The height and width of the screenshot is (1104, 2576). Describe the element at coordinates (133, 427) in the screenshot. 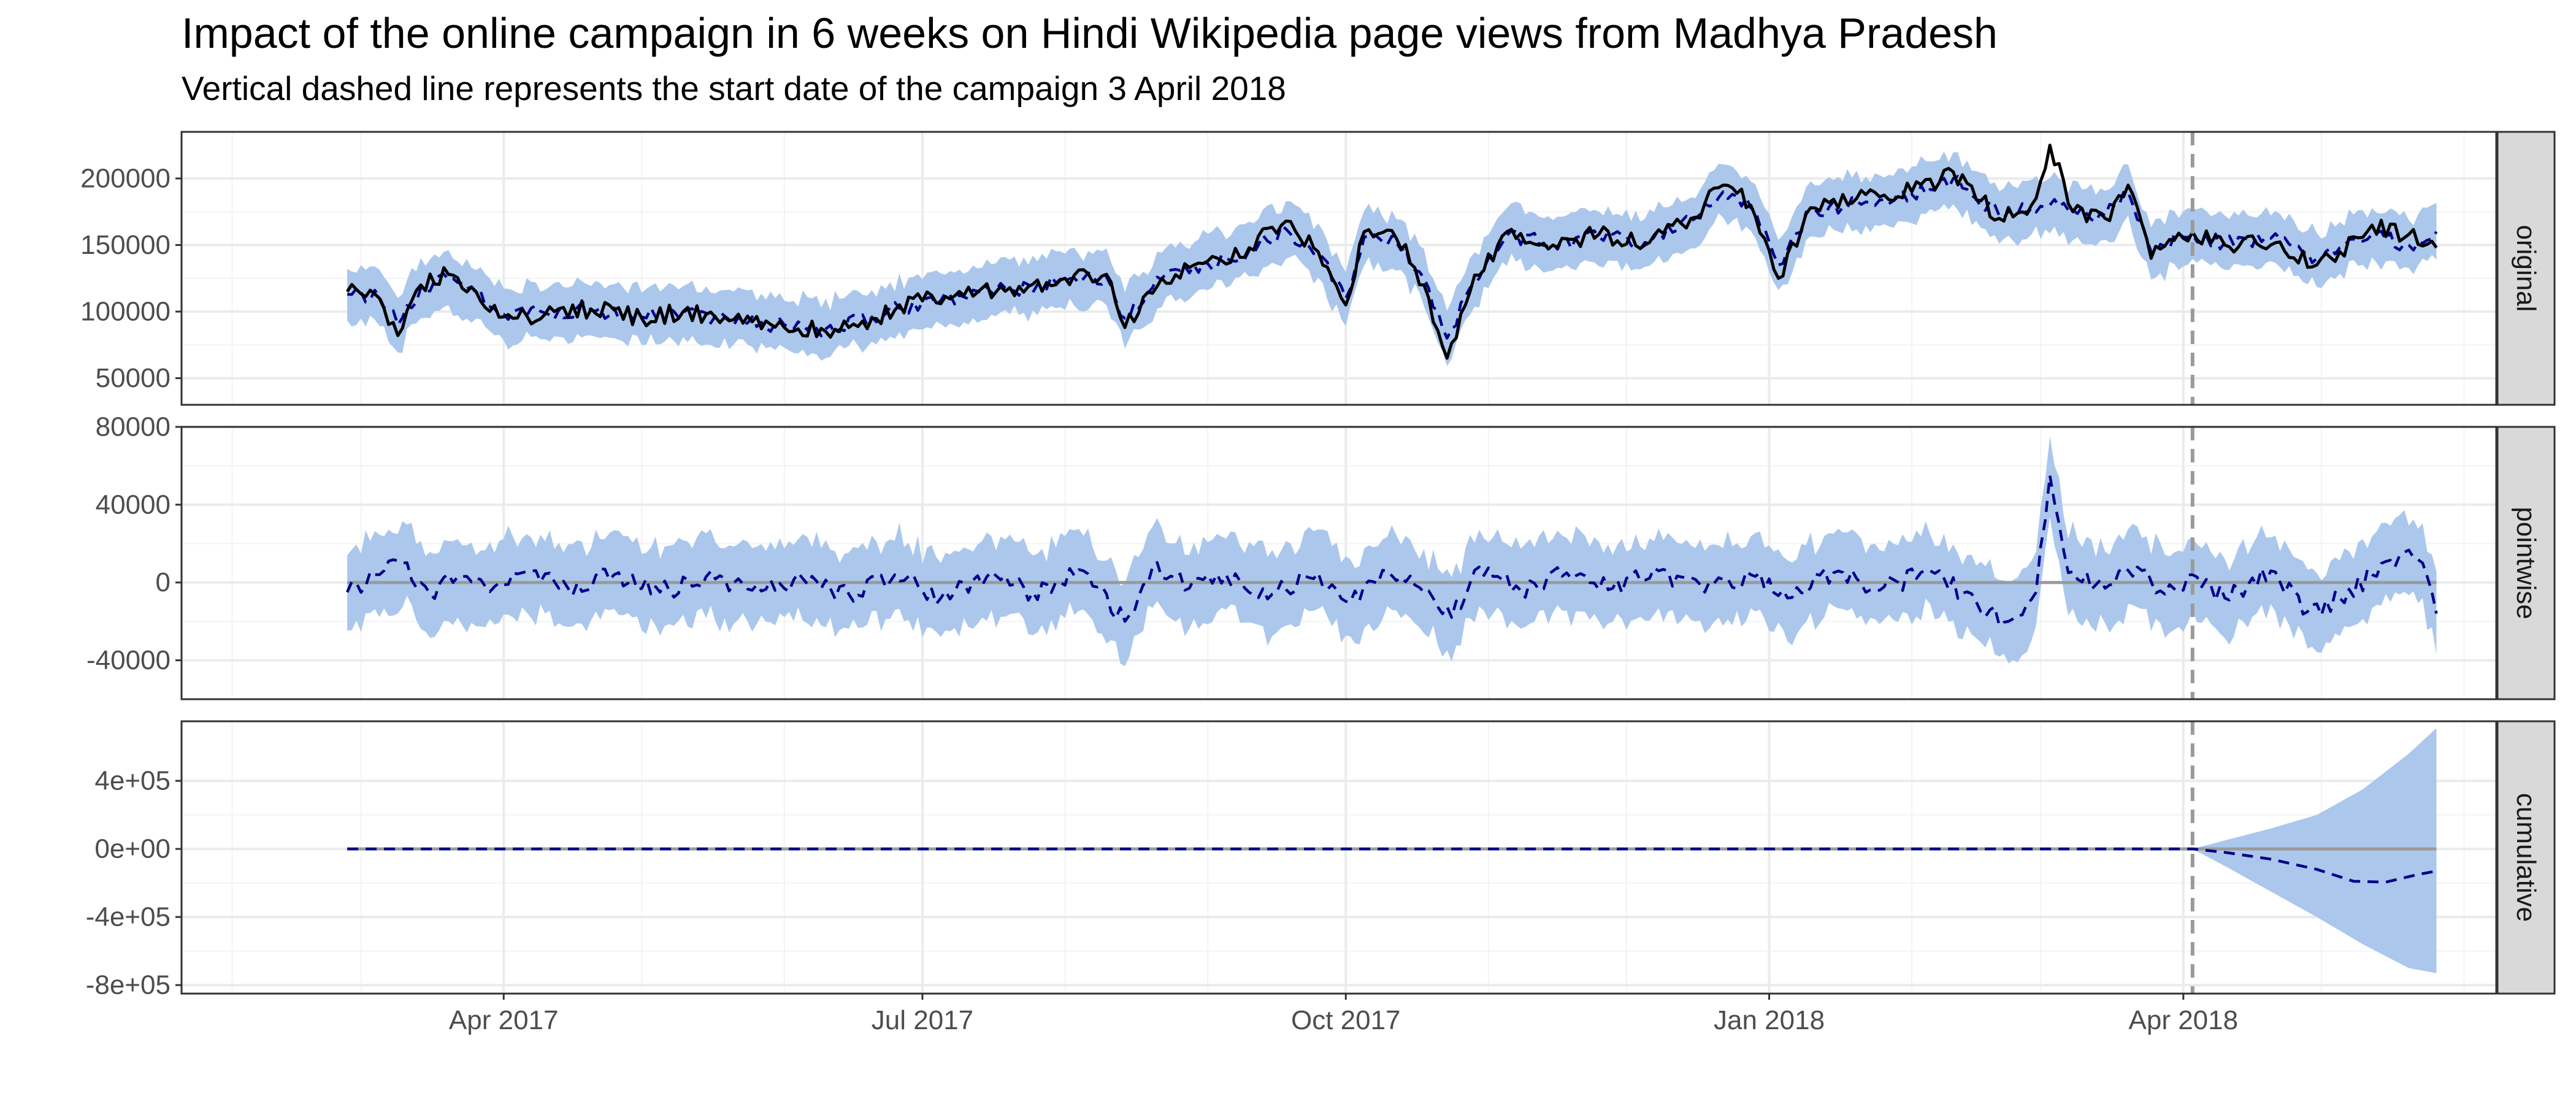

I see `y-tick-label: 80000` at that location.